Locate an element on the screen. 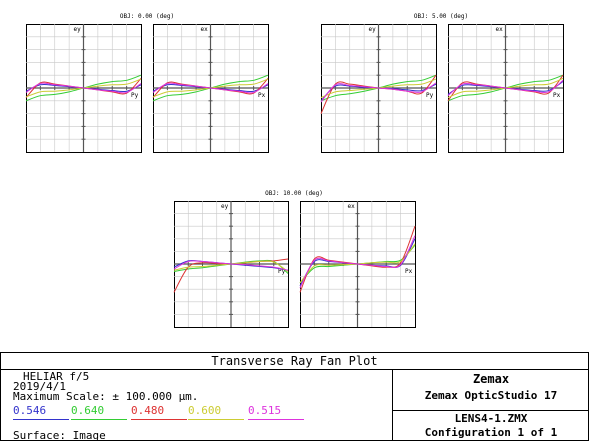  file-name: LENS4-1.ZMX is located at coordinates (491, 418).